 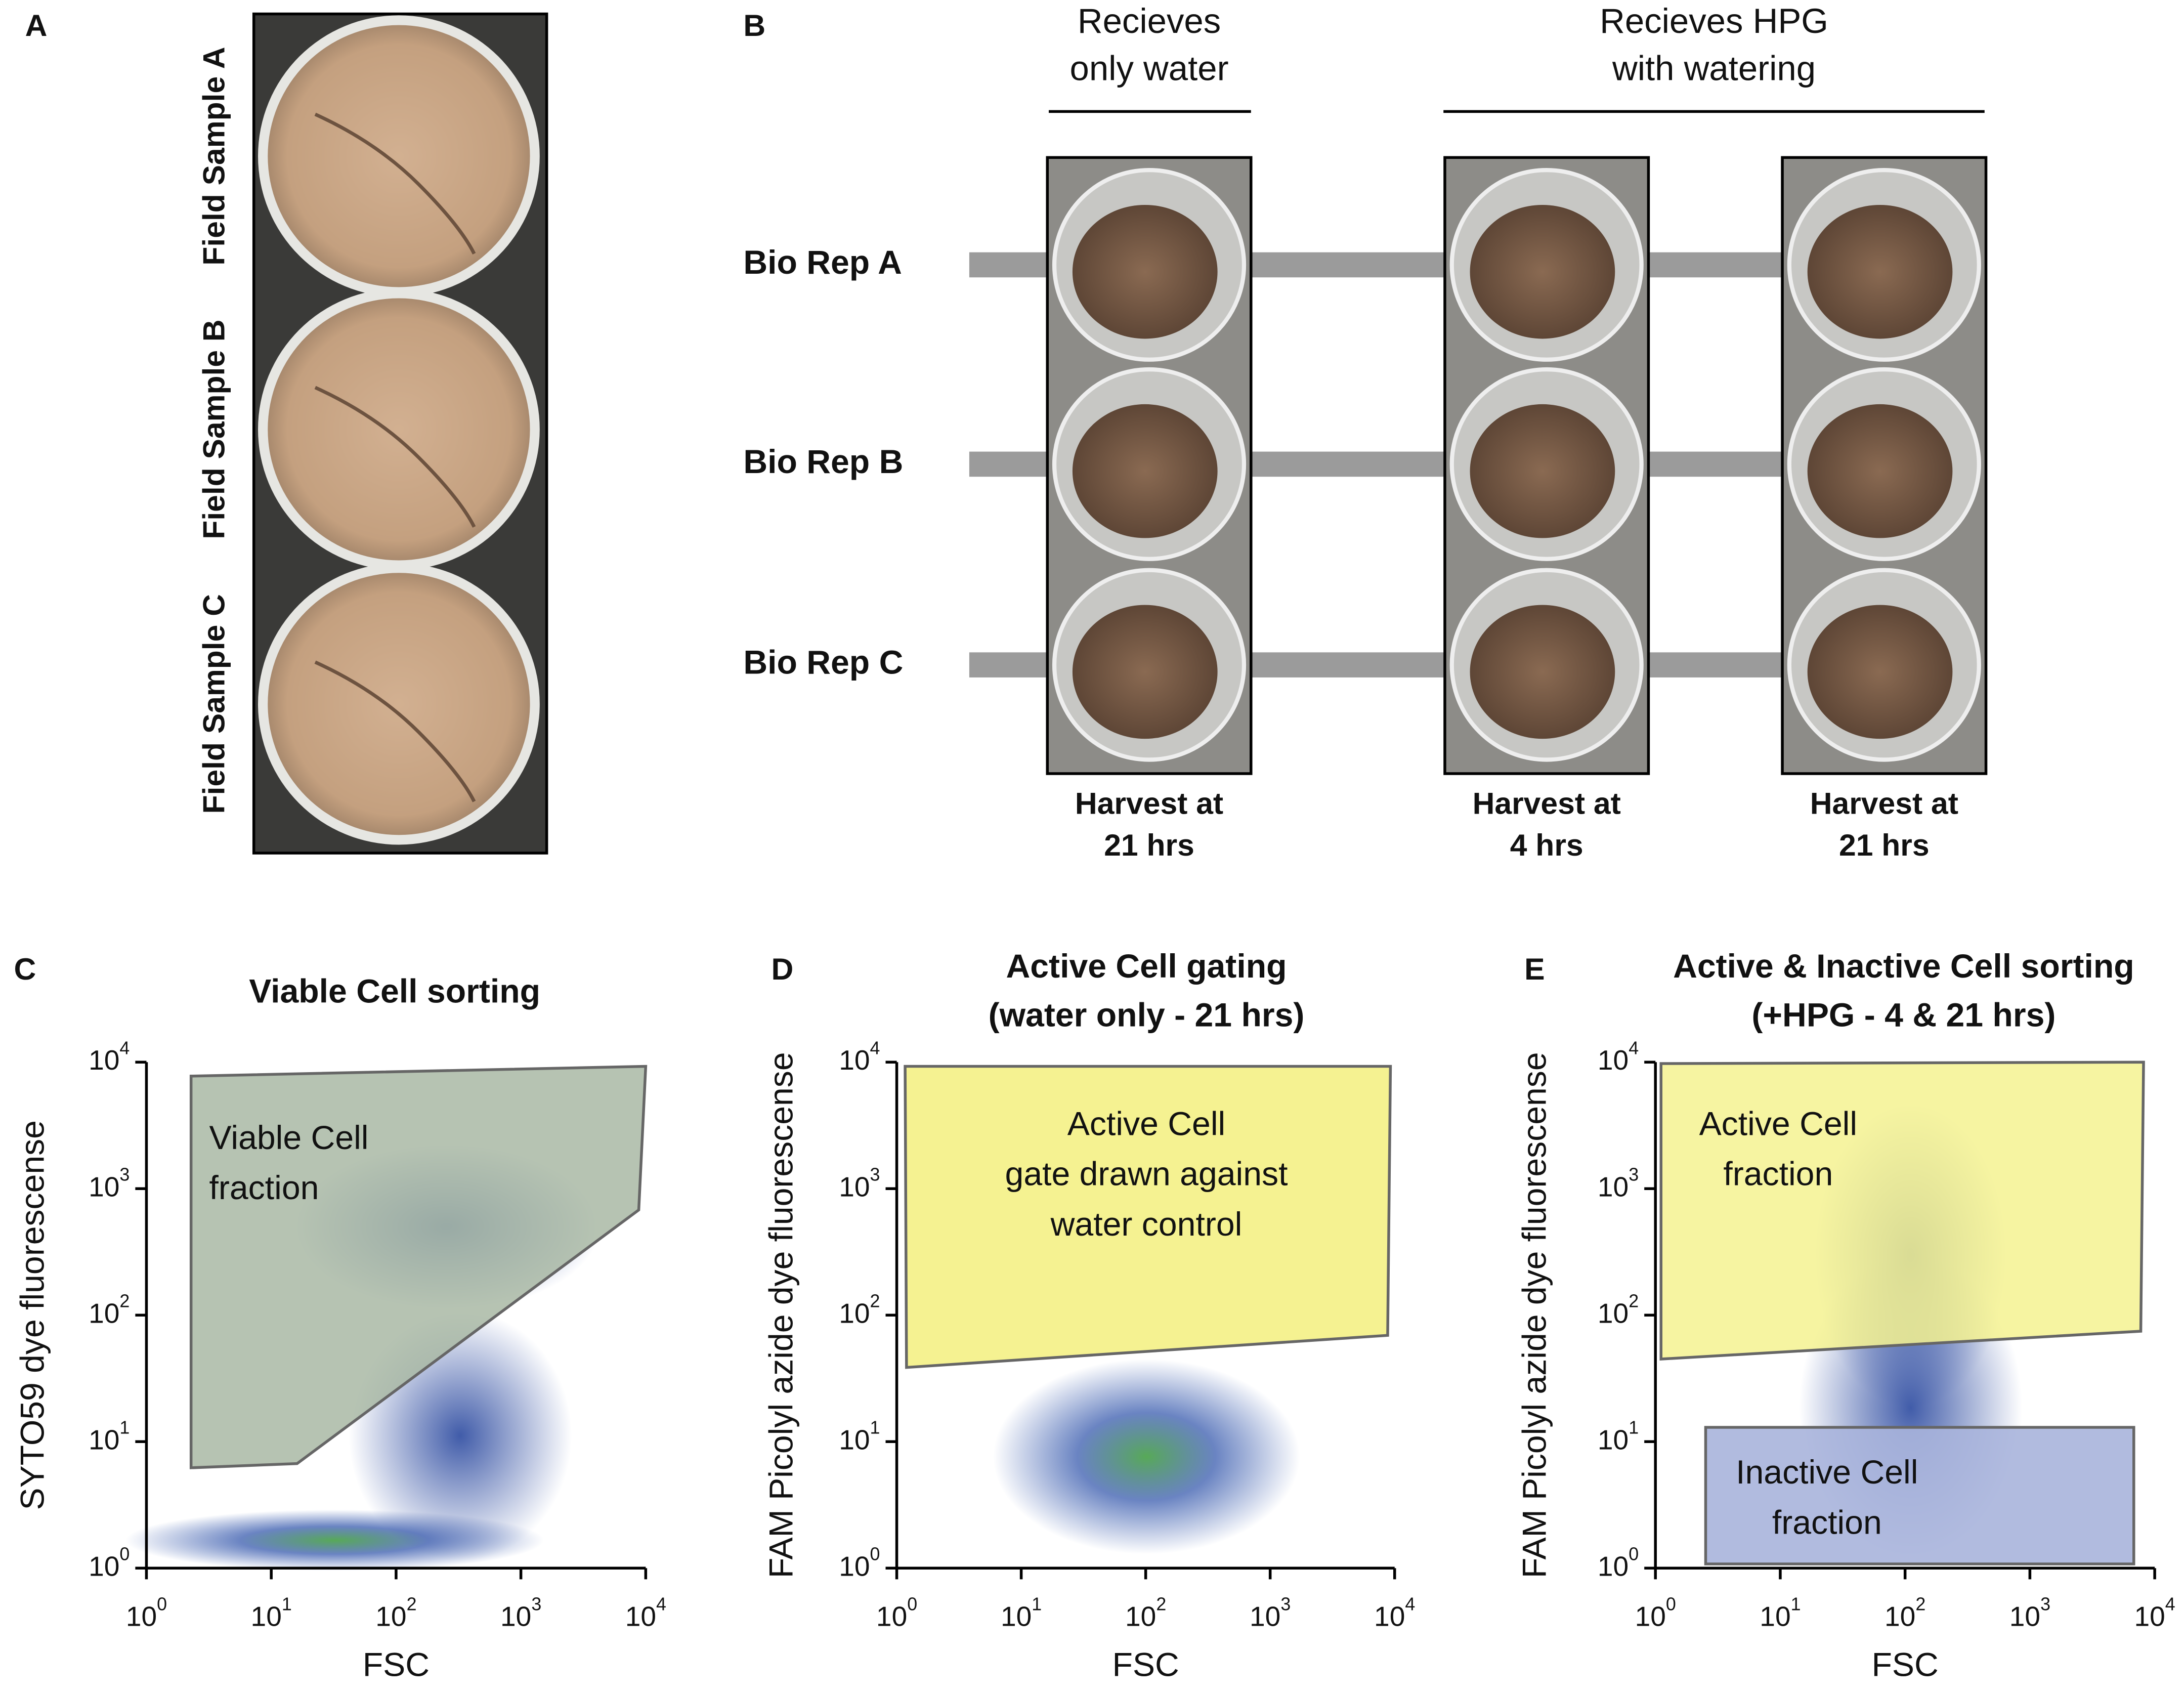 I want to click on group-title: only water, so click(x=1149, y=68).